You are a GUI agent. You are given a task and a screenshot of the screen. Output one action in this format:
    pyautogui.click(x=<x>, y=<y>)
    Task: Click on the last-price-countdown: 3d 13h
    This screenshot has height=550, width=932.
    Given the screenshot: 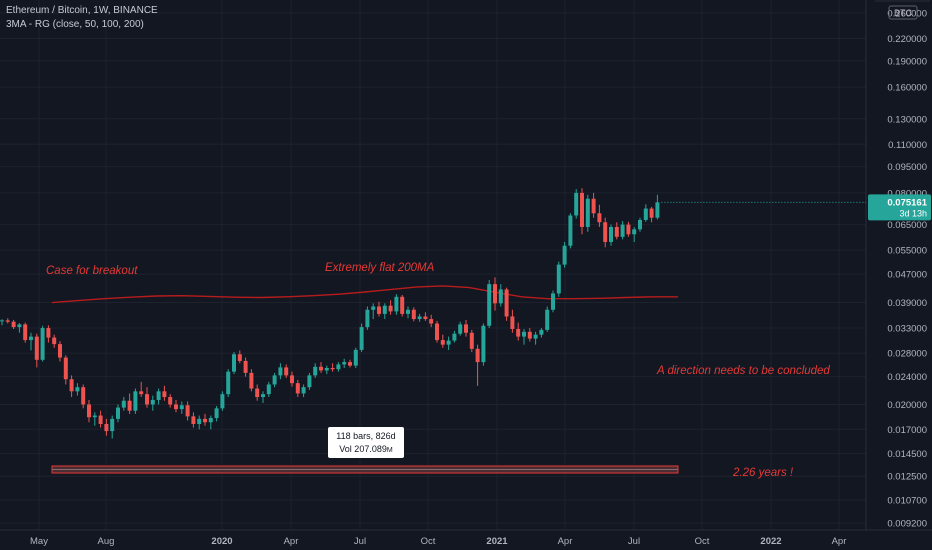 What is the action you would take?
    pyautogui.click(x=913, y=213)
    